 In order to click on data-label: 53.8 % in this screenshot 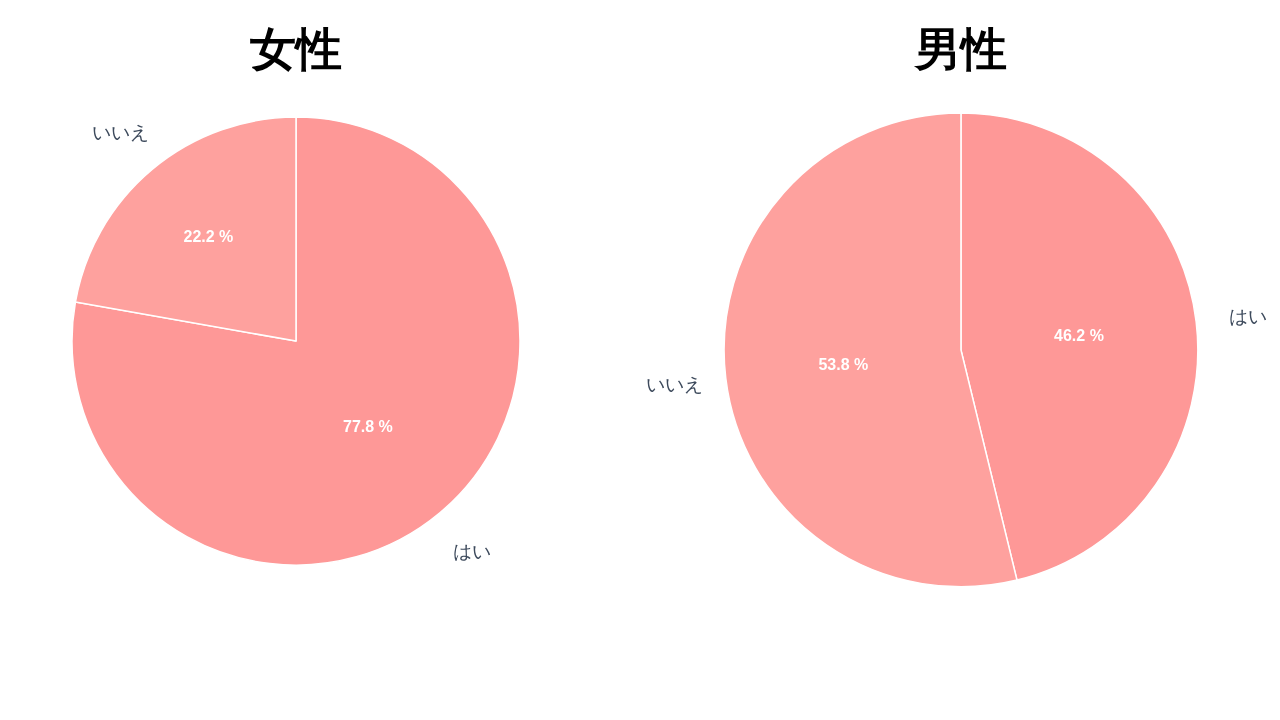, I will do `click(843, 364)`.